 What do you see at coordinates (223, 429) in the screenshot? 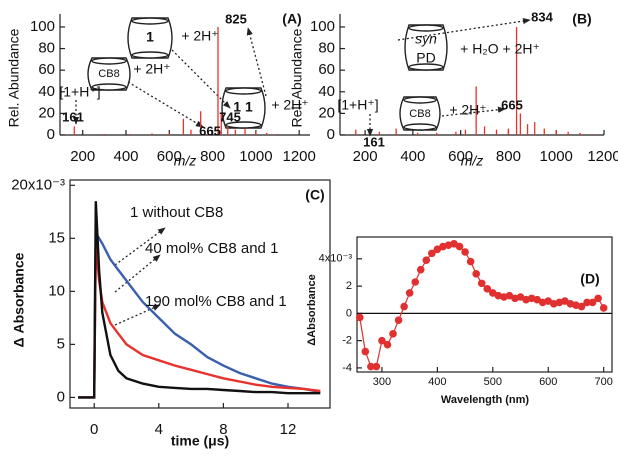
I see `x-tick-label: 8` at bounding box center [223, 429].